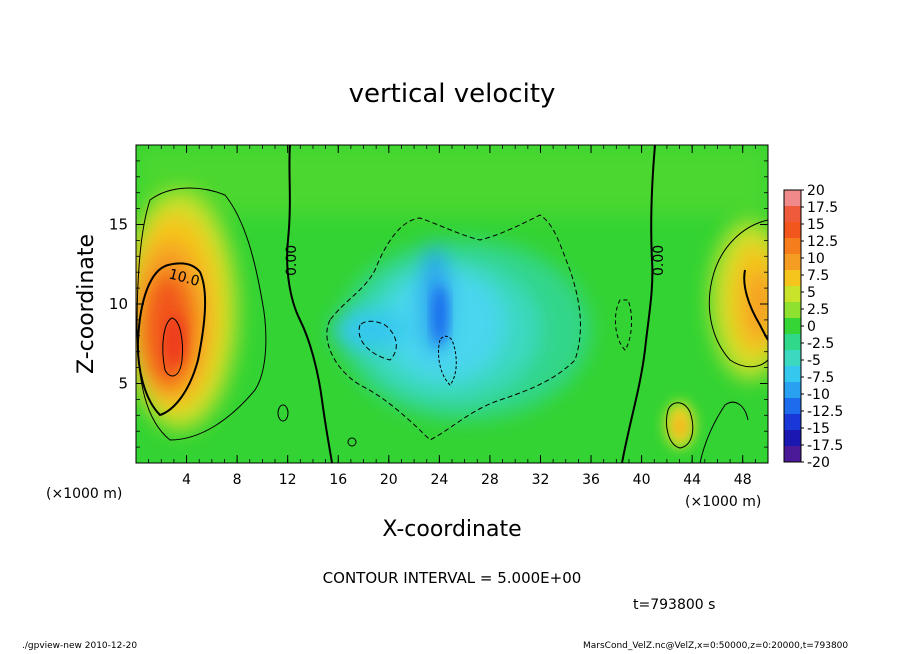  I want to click on colorbar-label: 7.5, so click(818, 276).